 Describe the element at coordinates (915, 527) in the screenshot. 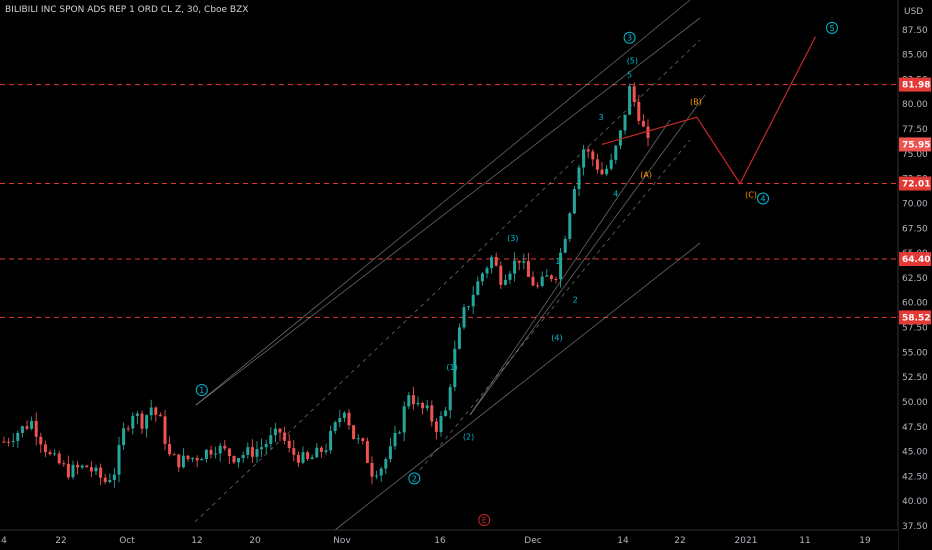

I see `price-tick: 37.50` at that location.